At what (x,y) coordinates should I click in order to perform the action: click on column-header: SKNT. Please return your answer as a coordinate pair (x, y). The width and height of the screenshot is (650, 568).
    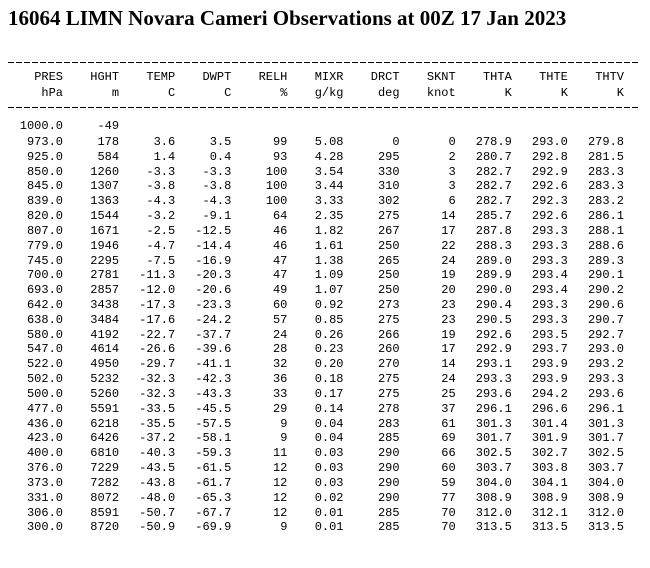
    Looking at the image, I should click on (441, 77).